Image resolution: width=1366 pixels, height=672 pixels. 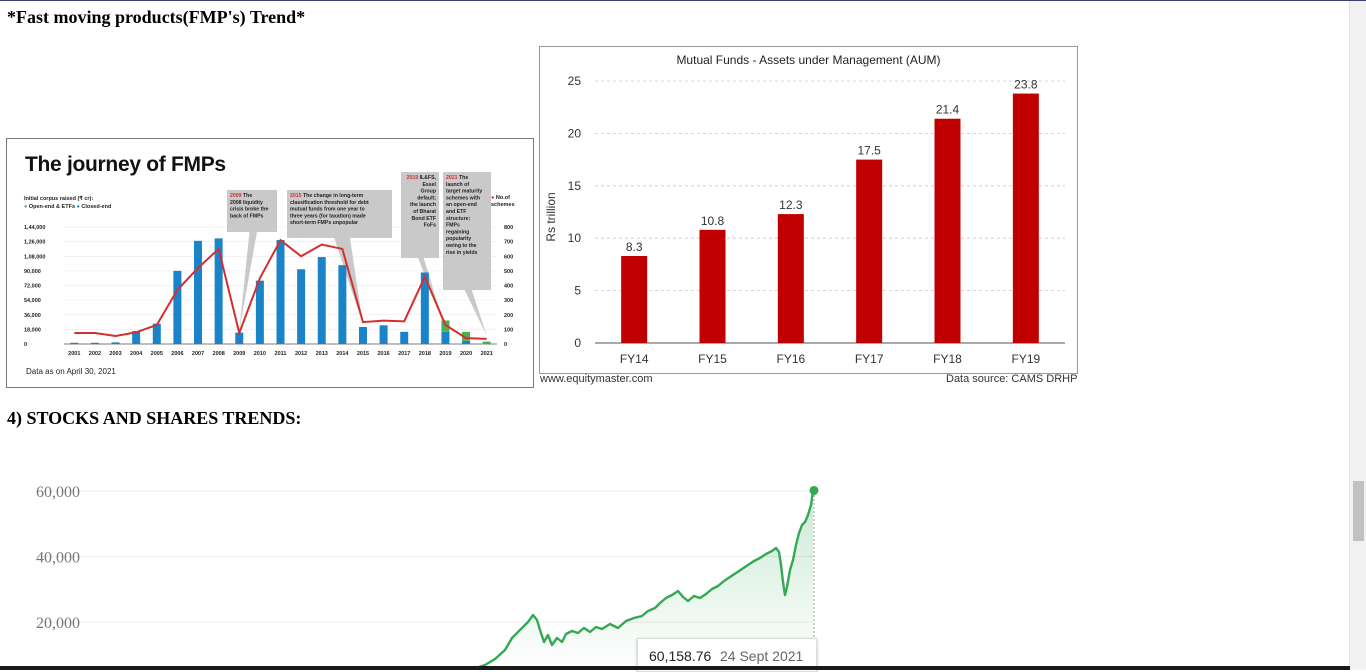 I want to click on aum-ytick: 25, so click(x=575, y=81).